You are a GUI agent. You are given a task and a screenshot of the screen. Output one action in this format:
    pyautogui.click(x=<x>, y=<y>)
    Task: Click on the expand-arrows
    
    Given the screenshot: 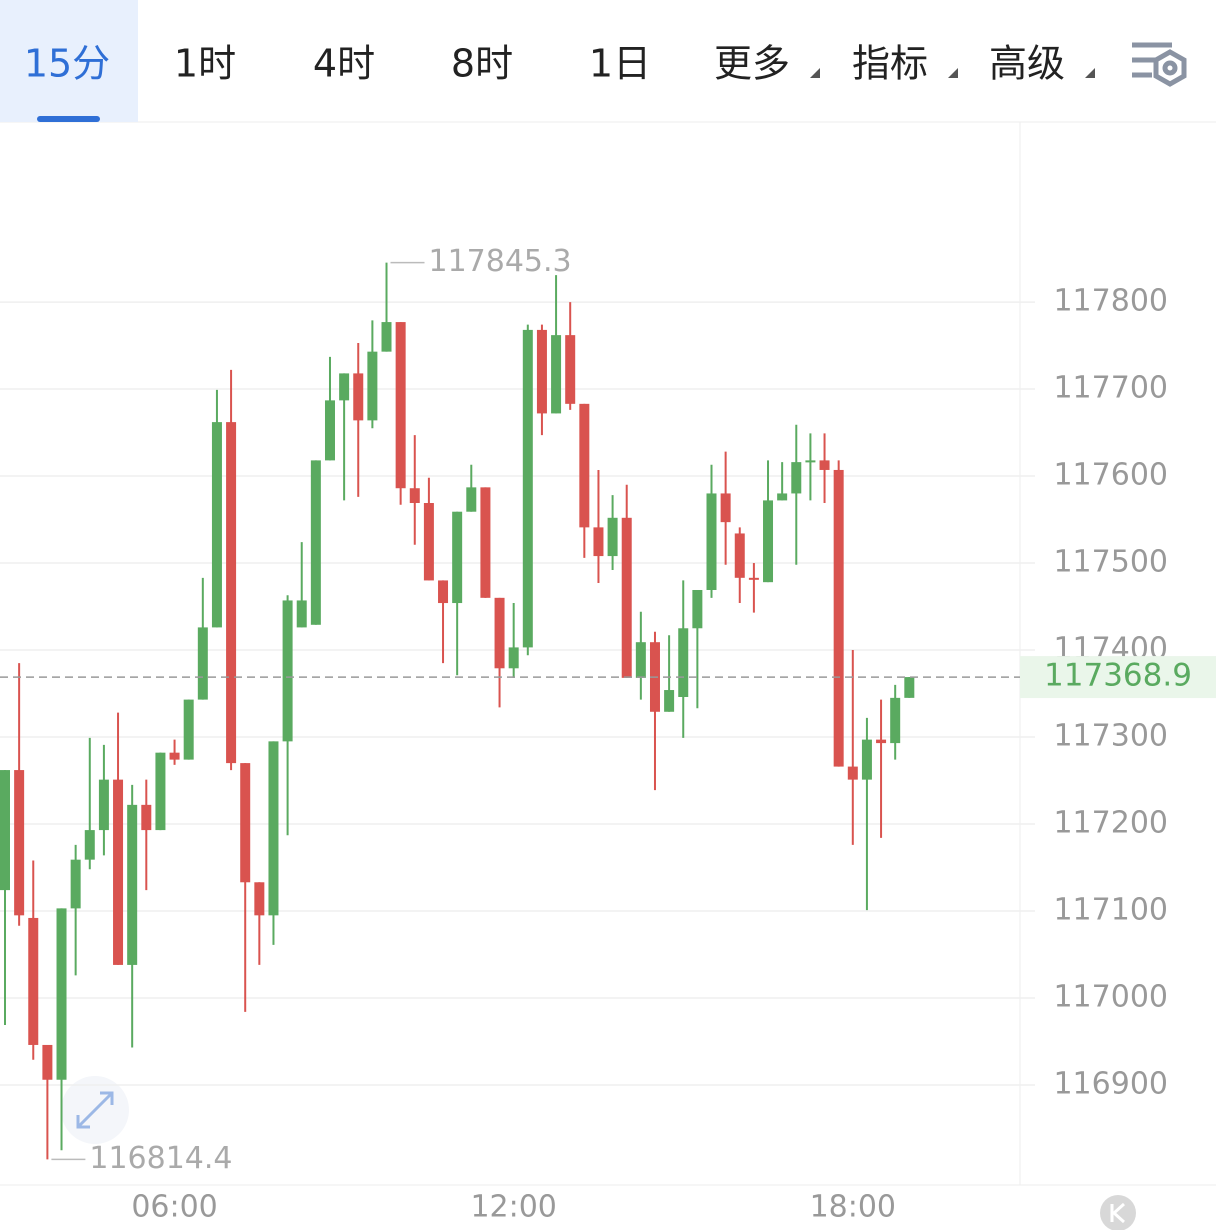 What is the action you would take?
    pyautogui.click(x=95, y=1110)
    